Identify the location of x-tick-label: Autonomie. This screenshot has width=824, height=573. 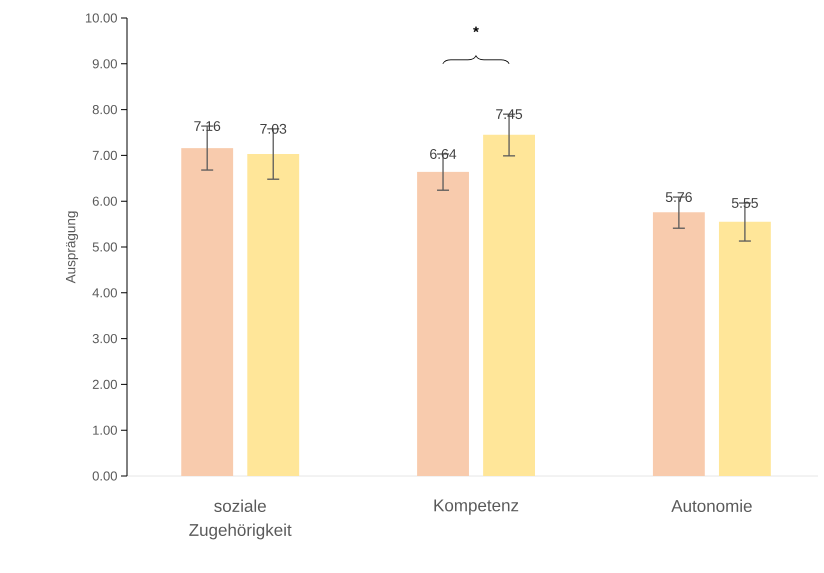
(711, 506).